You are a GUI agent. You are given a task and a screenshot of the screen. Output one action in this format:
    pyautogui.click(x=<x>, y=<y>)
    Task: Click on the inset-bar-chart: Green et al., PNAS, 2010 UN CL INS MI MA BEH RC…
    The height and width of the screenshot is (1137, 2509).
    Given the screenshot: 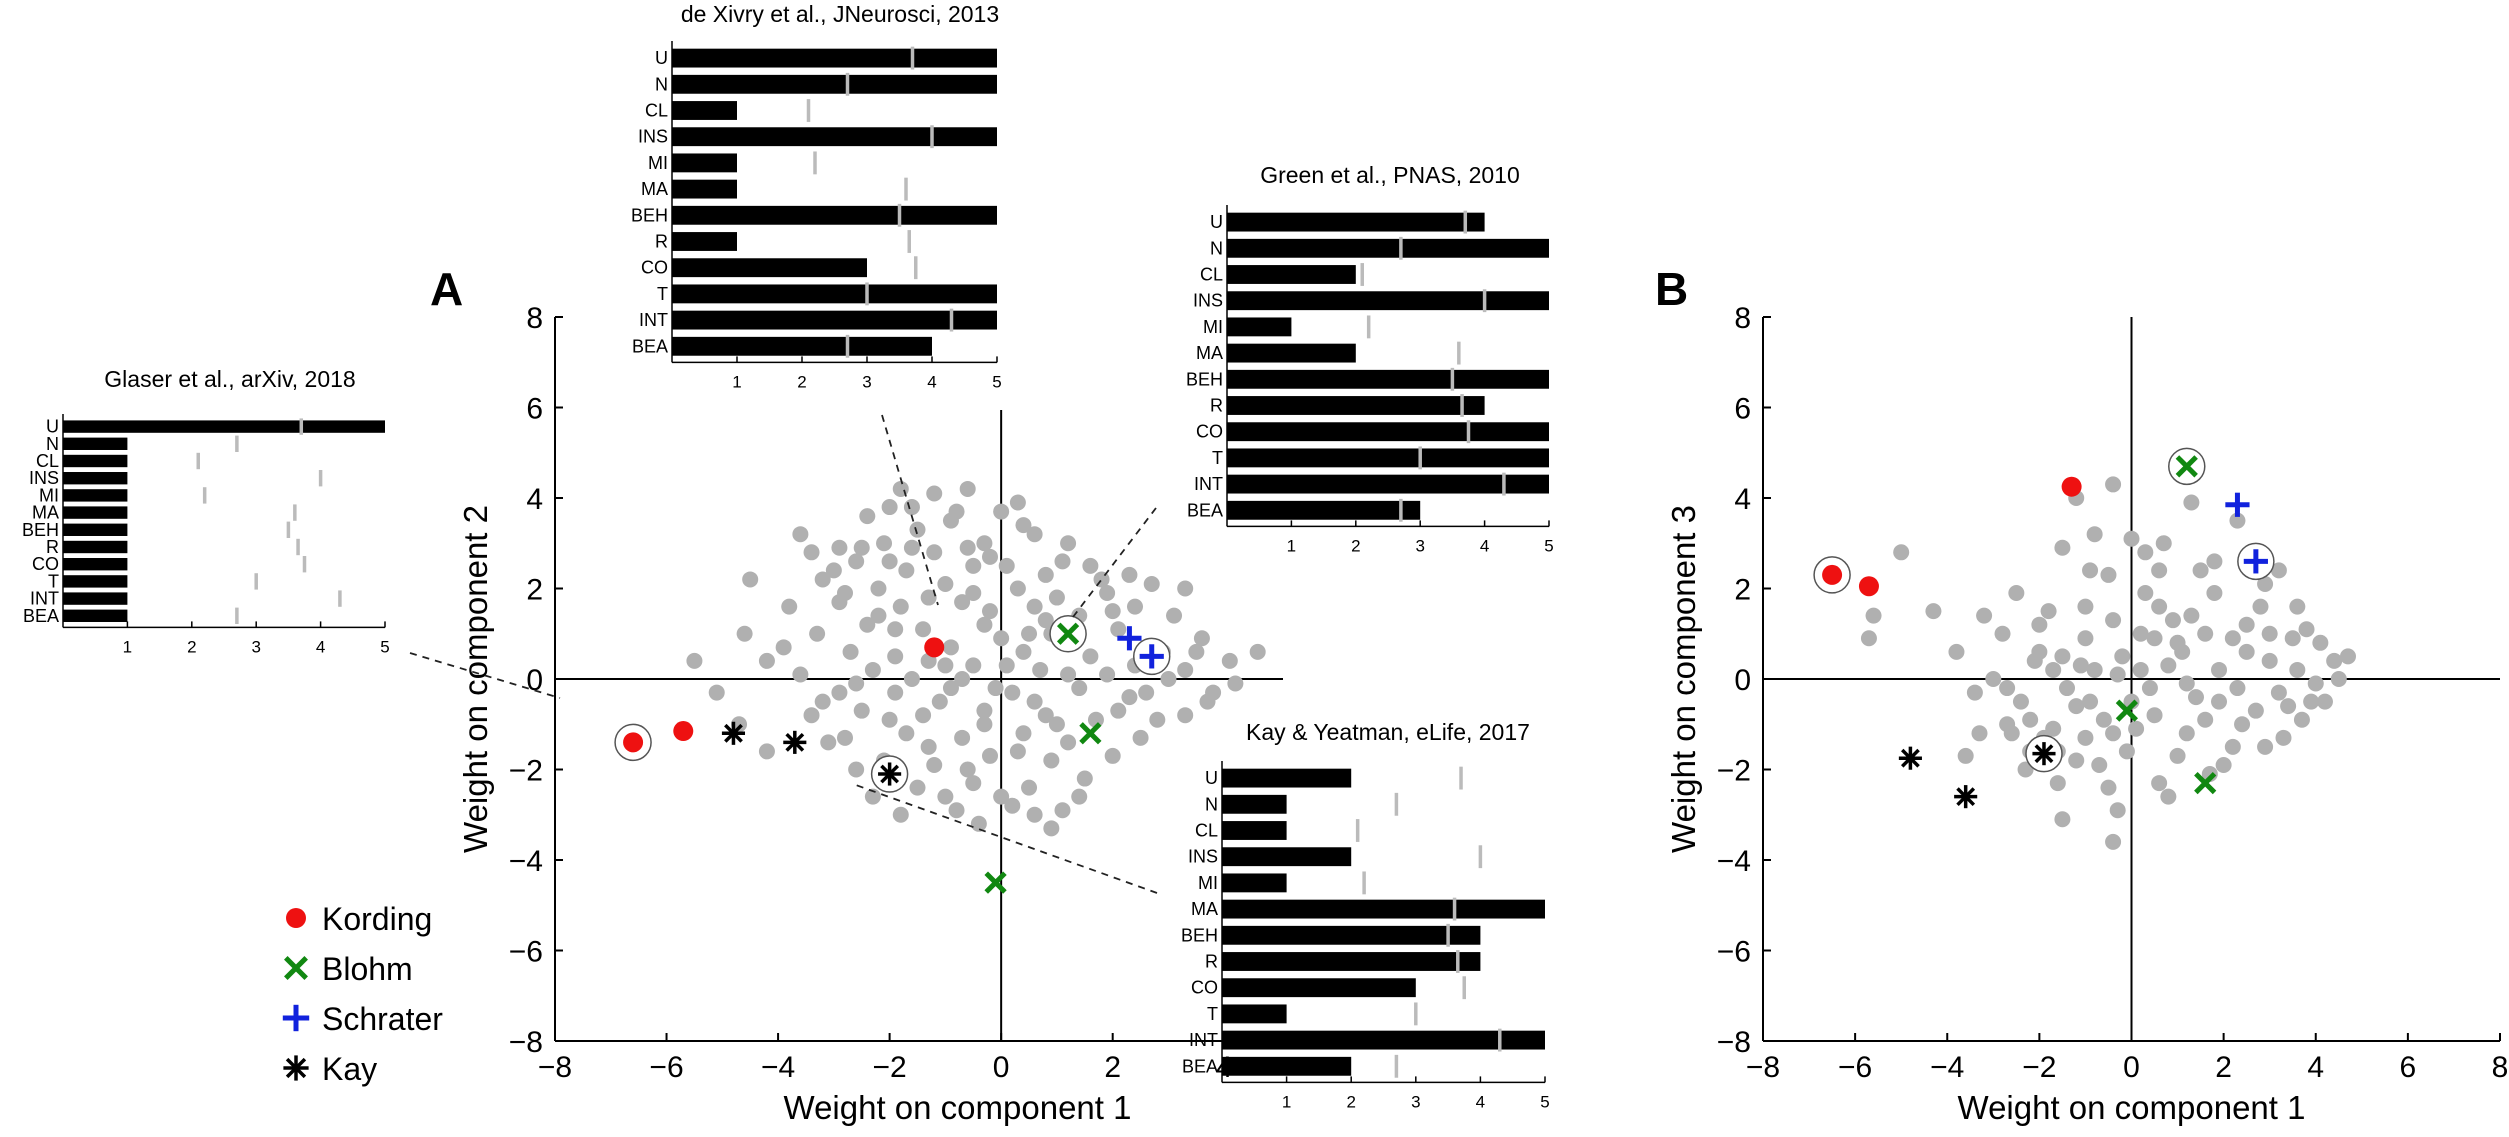 What is the action you would take?
    pyautogui.click(x=1313, y=390)
    